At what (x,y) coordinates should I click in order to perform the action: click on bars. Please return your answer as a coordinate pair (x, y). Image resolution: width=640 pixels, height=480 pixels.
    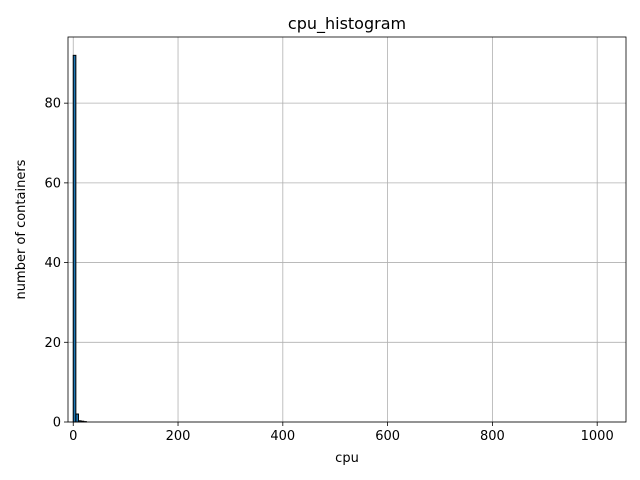
    Looking at the image, I should click on (79, 238).